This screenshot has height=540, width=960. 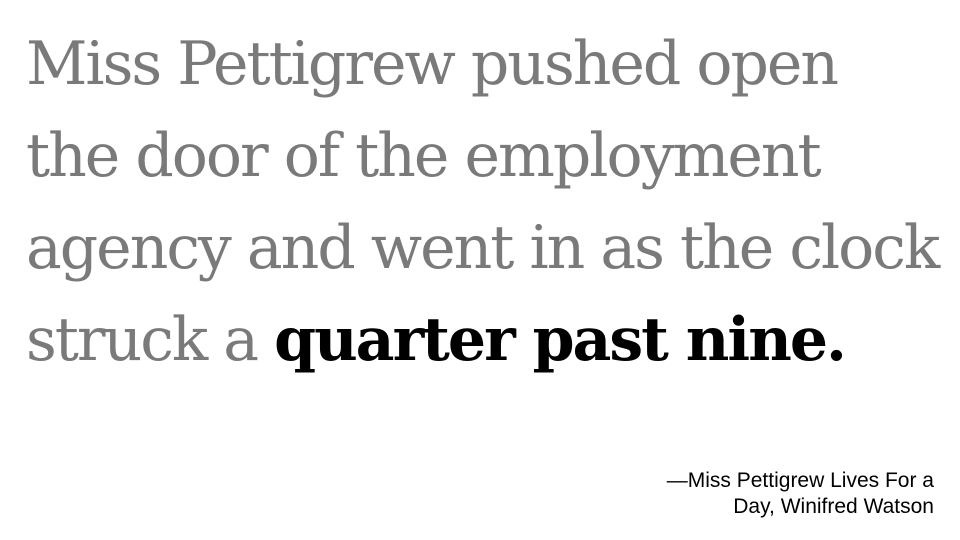 I want to click on attribution-line-1: —Miss Pettigrew Lives For a, so click(x=800, y=480).